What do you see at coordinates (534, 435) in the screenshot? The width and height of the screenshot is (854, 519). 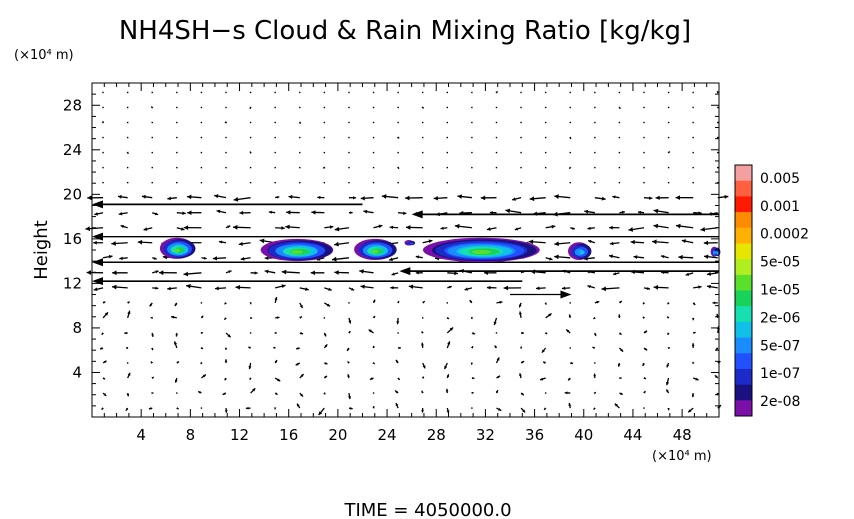 I see `x-tick-label: 36` at bounding box center [534, 435].